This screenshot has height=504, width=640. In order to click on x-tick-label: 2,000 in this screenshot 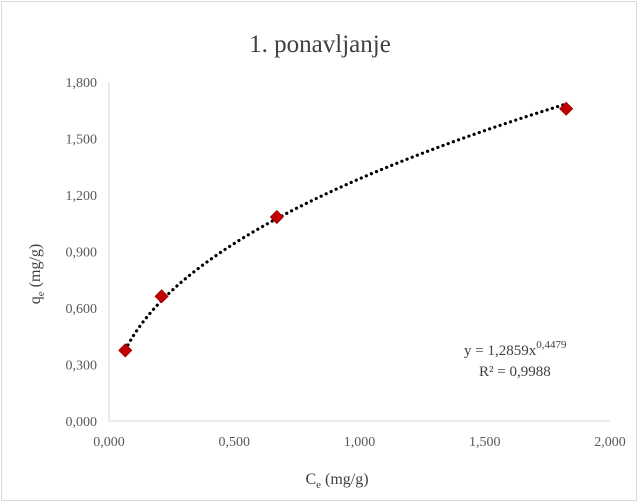, I will do `click(610, 442)`.